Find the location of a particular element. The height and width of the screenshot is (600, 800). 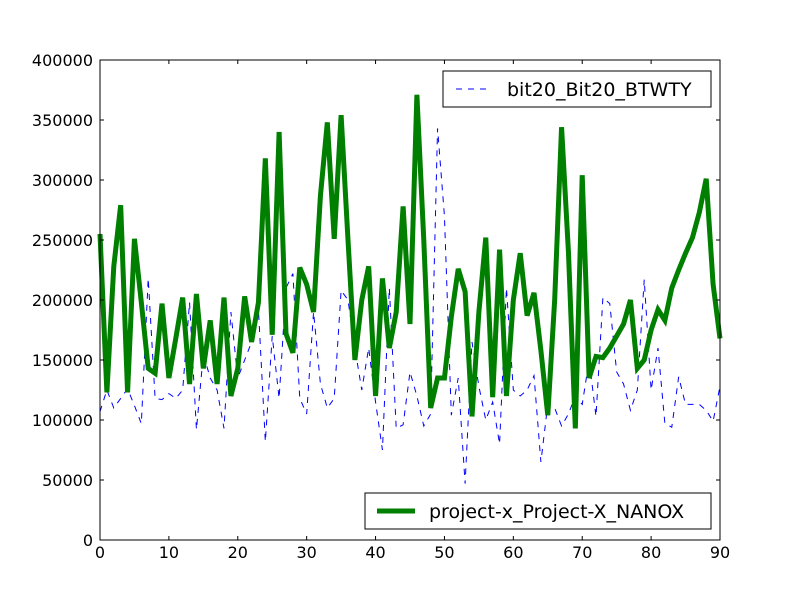

legend-bottom: project-x_Project-X_NANOX is located at coordinates (538, 511).